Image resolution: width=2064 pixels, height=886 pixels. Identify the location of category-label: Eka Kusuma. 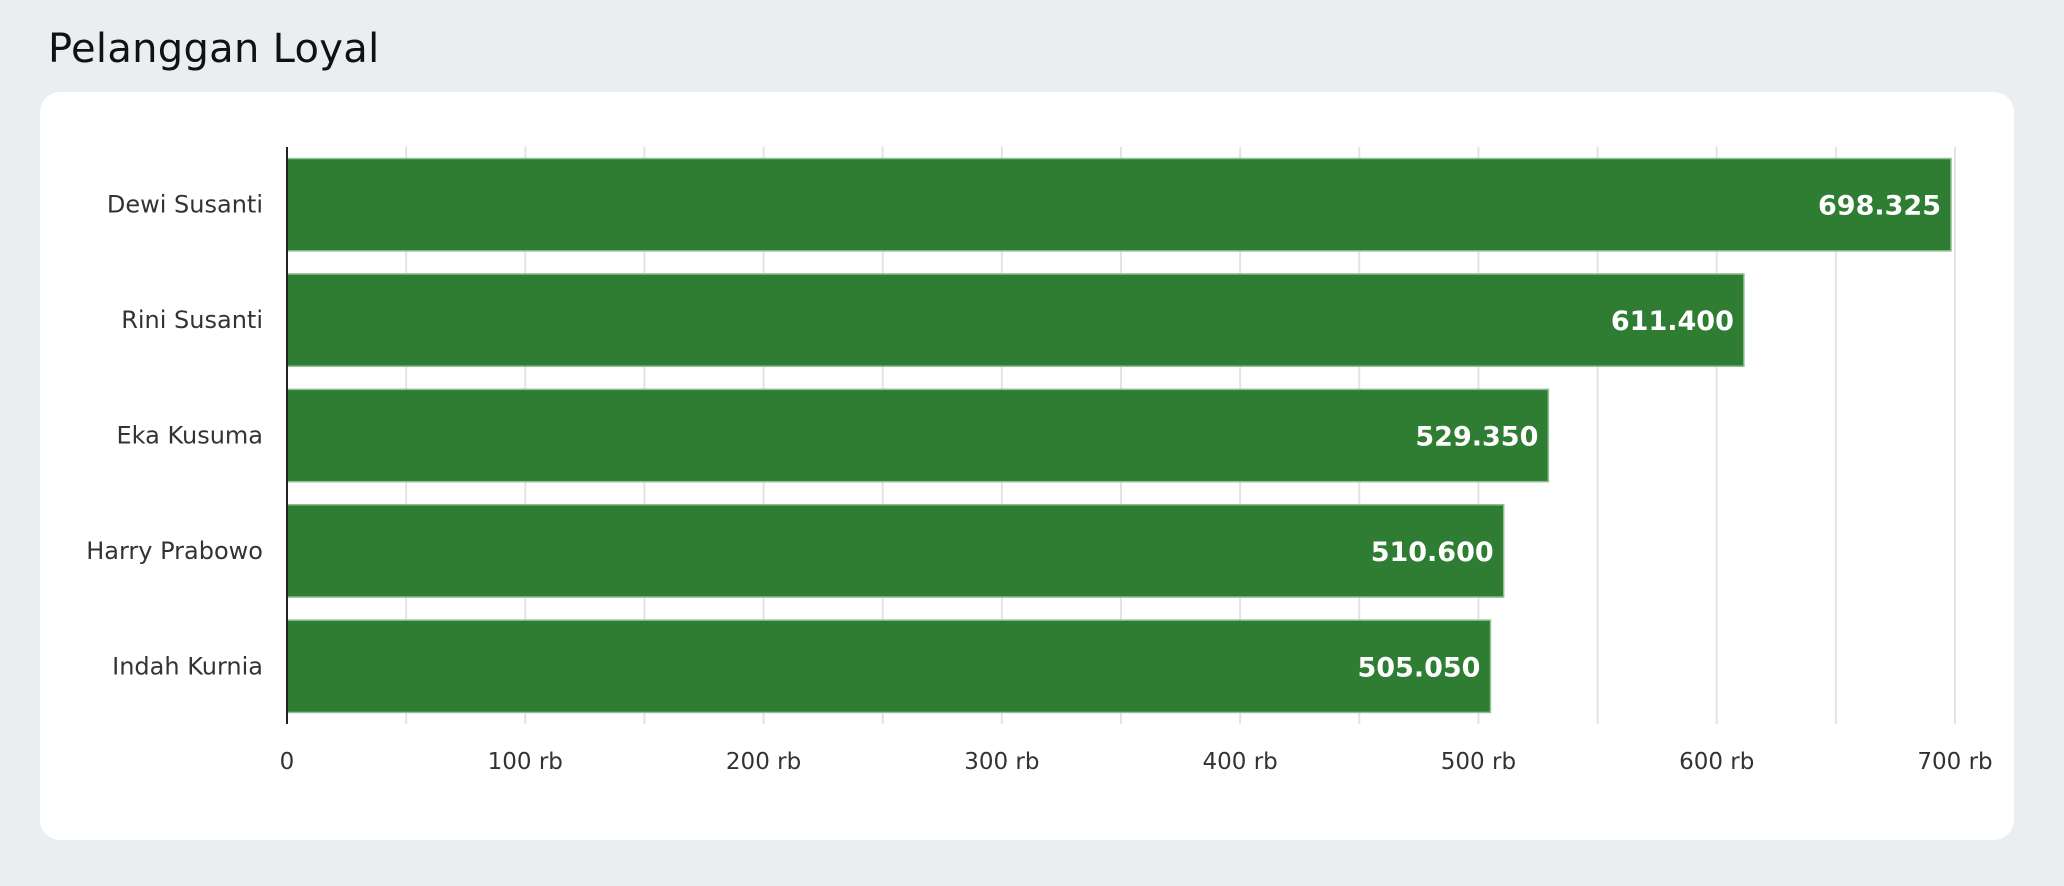
(189, 436).